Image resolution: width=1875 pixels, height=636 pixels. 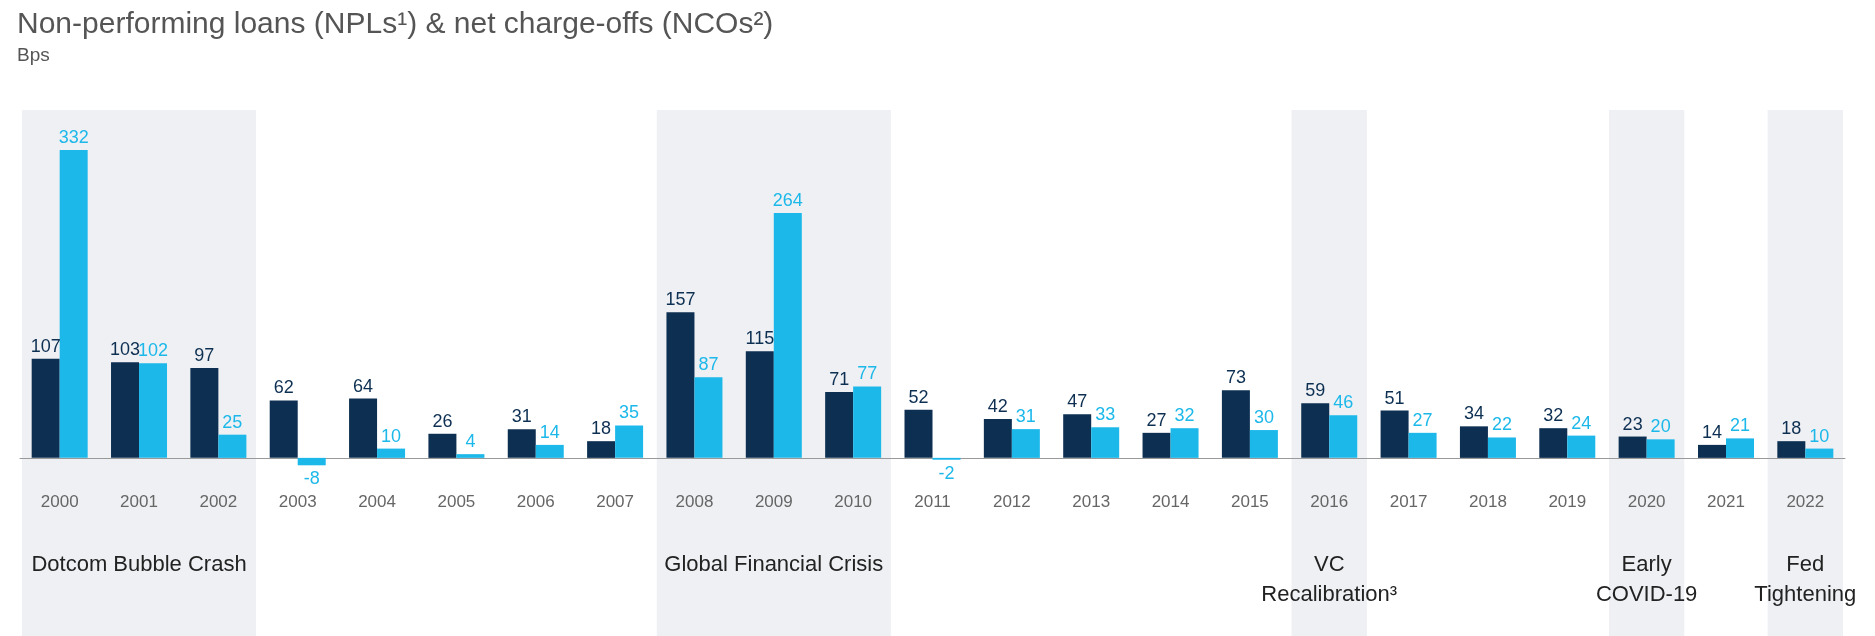 I want to click on x-tick-label: 2006, so click(x=535, y=501).